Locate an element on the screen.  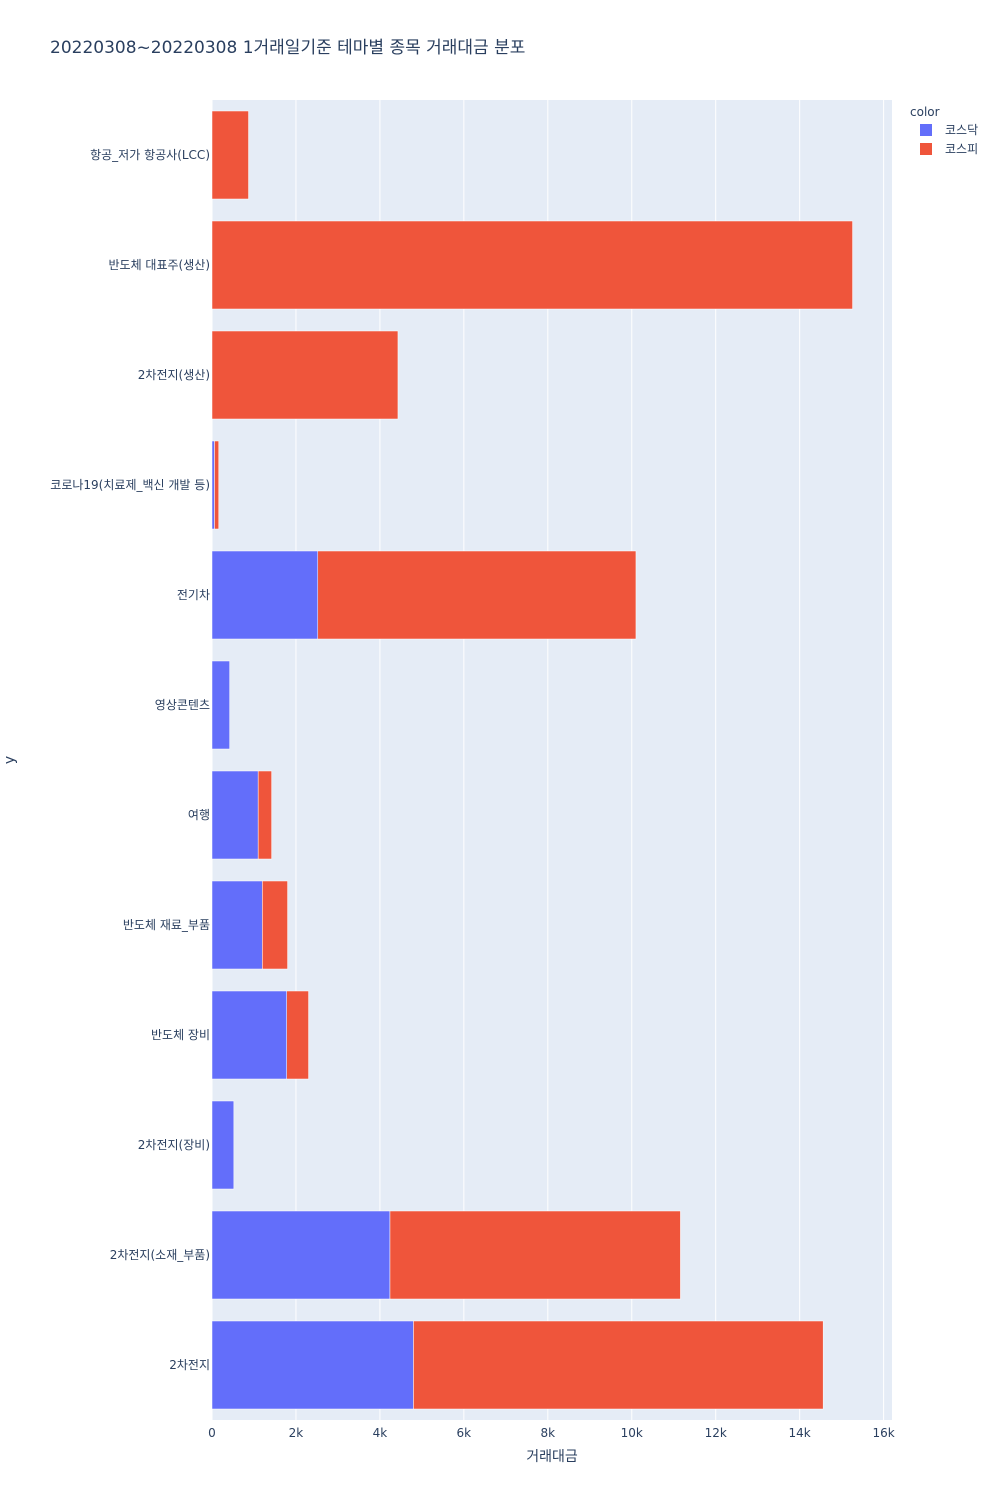
y-category-label-6: 여행 is located at coordinates (199, 814).